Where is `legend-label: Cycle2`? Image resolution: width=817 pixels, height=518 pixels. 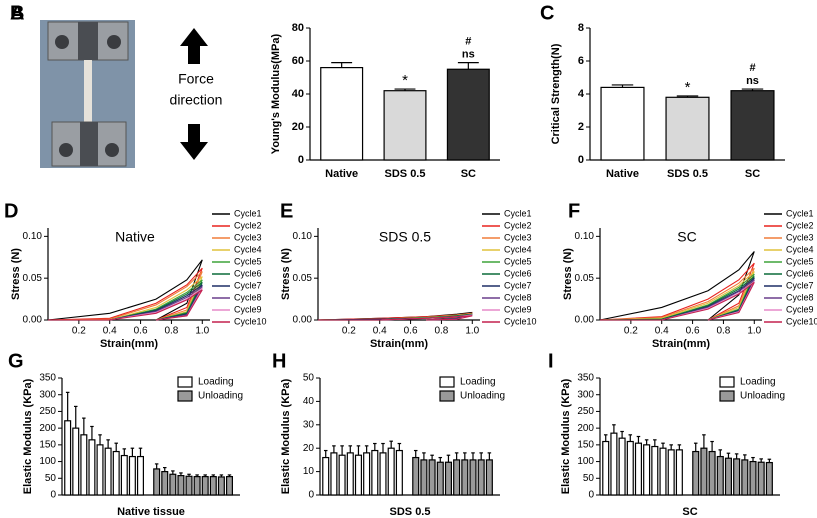 legend-label: Cycle2 is located at coordinates (800, 225).